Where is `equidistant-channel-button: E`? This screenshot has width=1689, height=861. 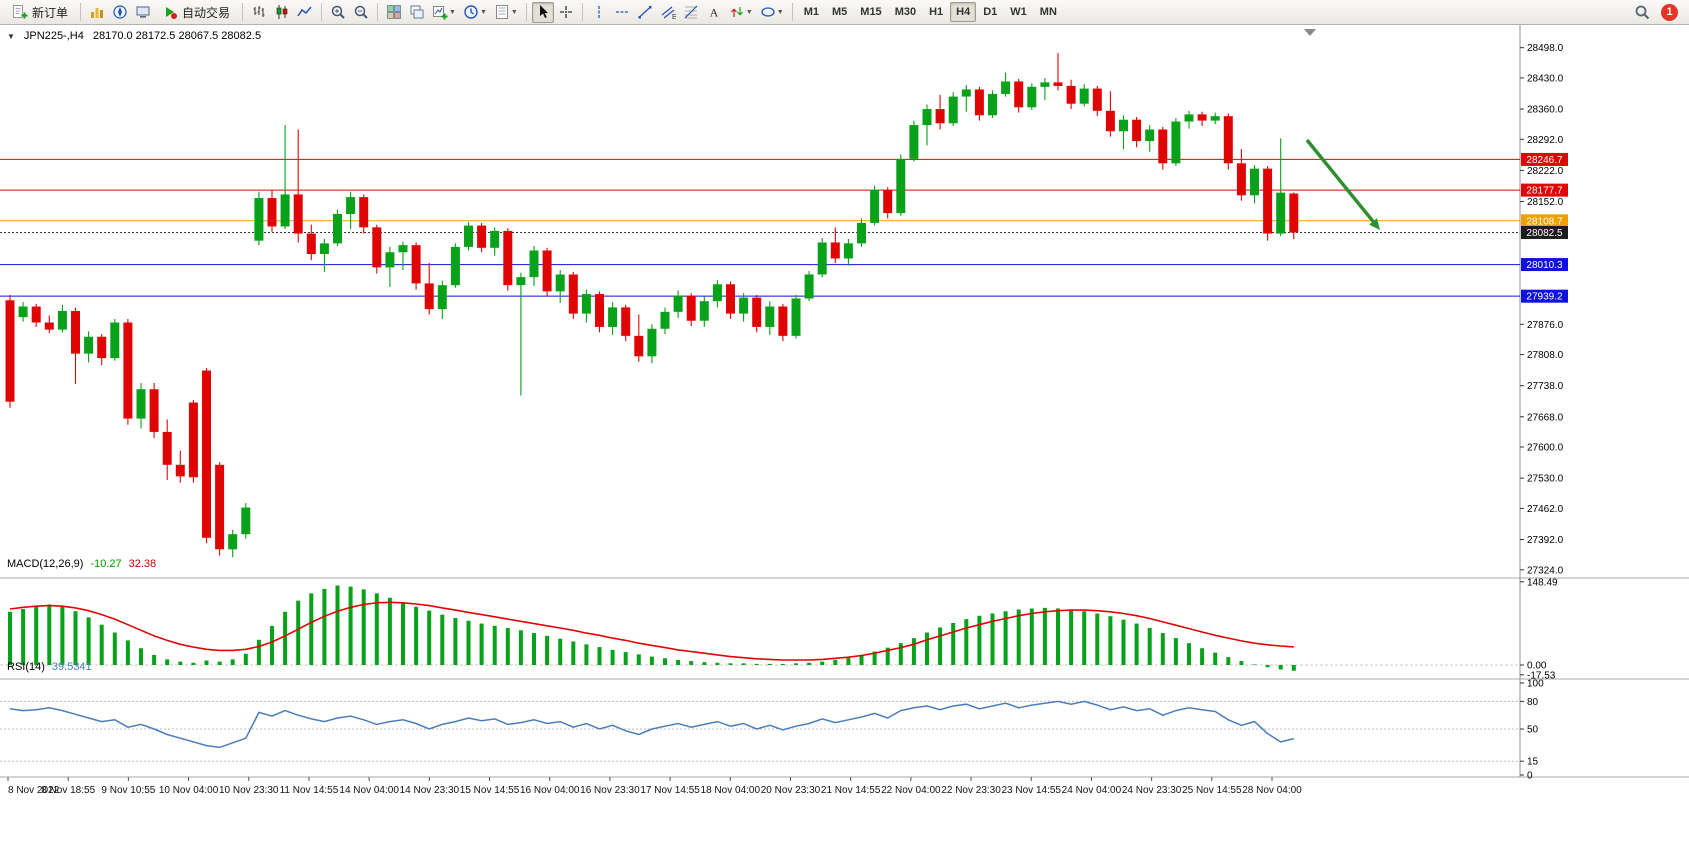
equidistant-channel-button: E is located at coordinates (668, 12).